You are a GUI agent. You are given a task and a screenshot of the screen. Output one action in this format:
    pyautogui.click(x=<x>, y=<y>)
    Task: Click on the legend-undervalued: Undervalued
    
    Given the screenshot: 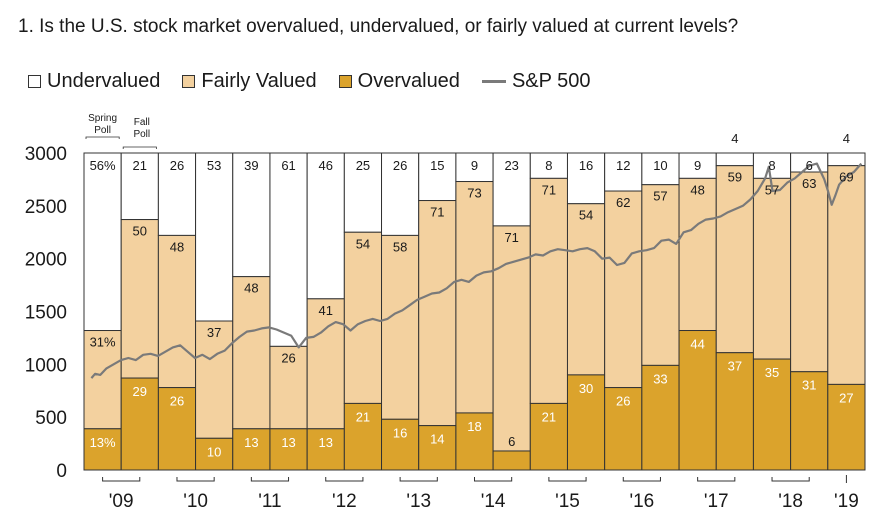 What is the action you would take?
    pyautogui.click(x=94, y=81)
    